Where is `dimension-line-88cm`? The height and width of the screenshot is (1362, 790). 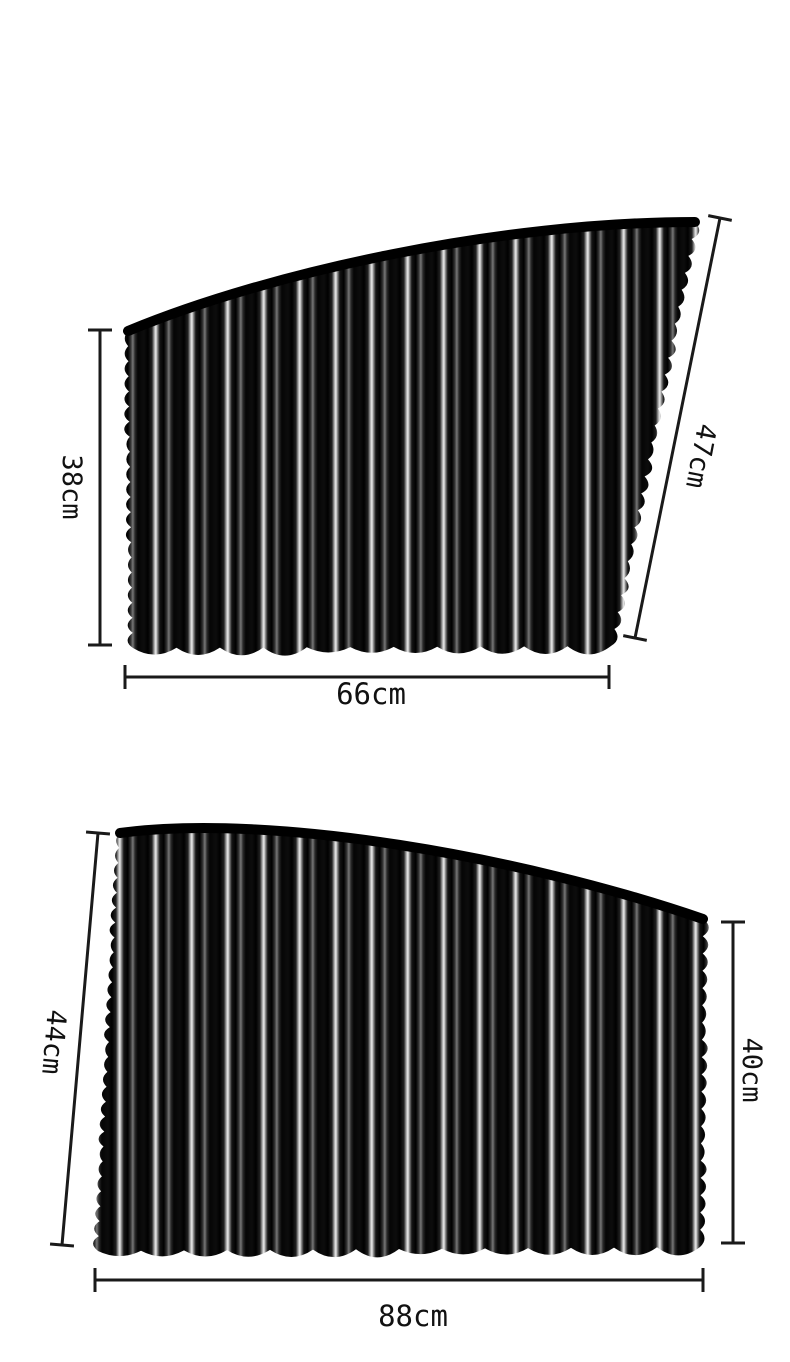 dimension-line-88cm is located at coordinates (399, 1280).